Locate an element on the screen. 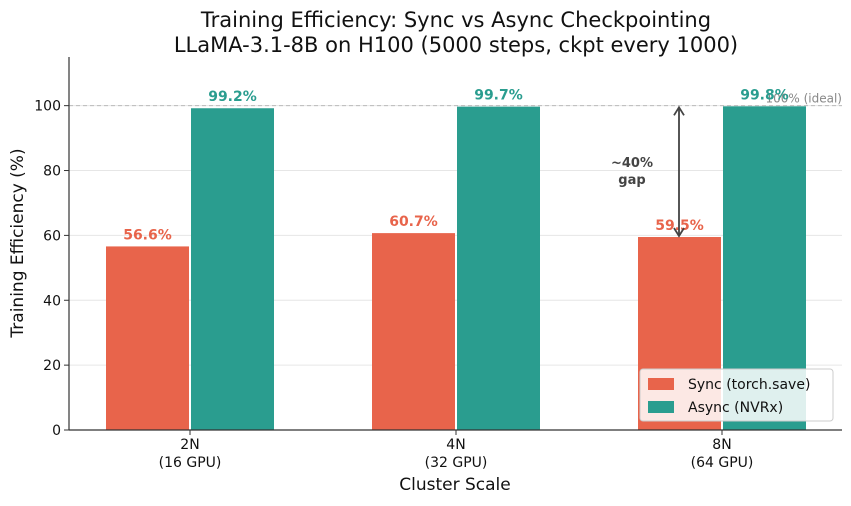 Image resolution: width=851 pixels, height=506 pixels. bar-value-label: 56.6% is located at coordinates (147, 235).